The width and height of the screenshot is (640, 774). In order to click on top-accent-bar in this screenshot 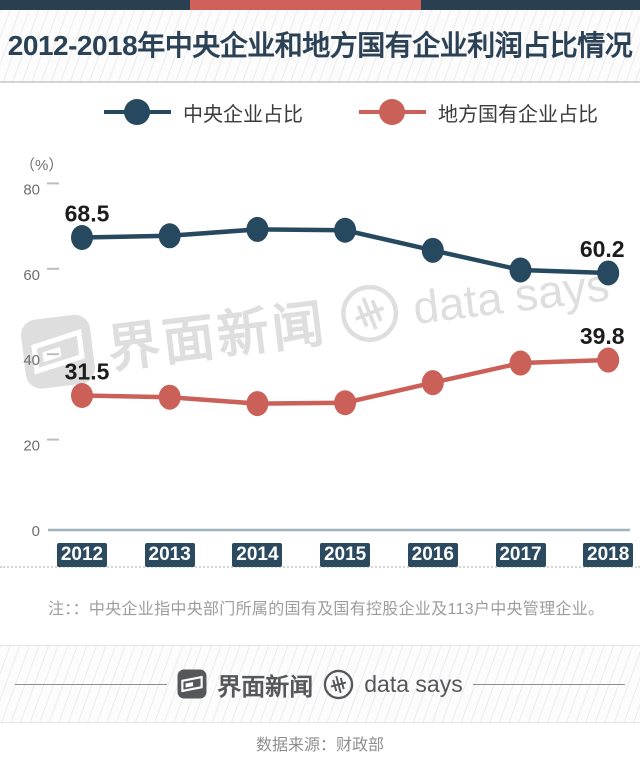, I will do `click(320, 5)`.